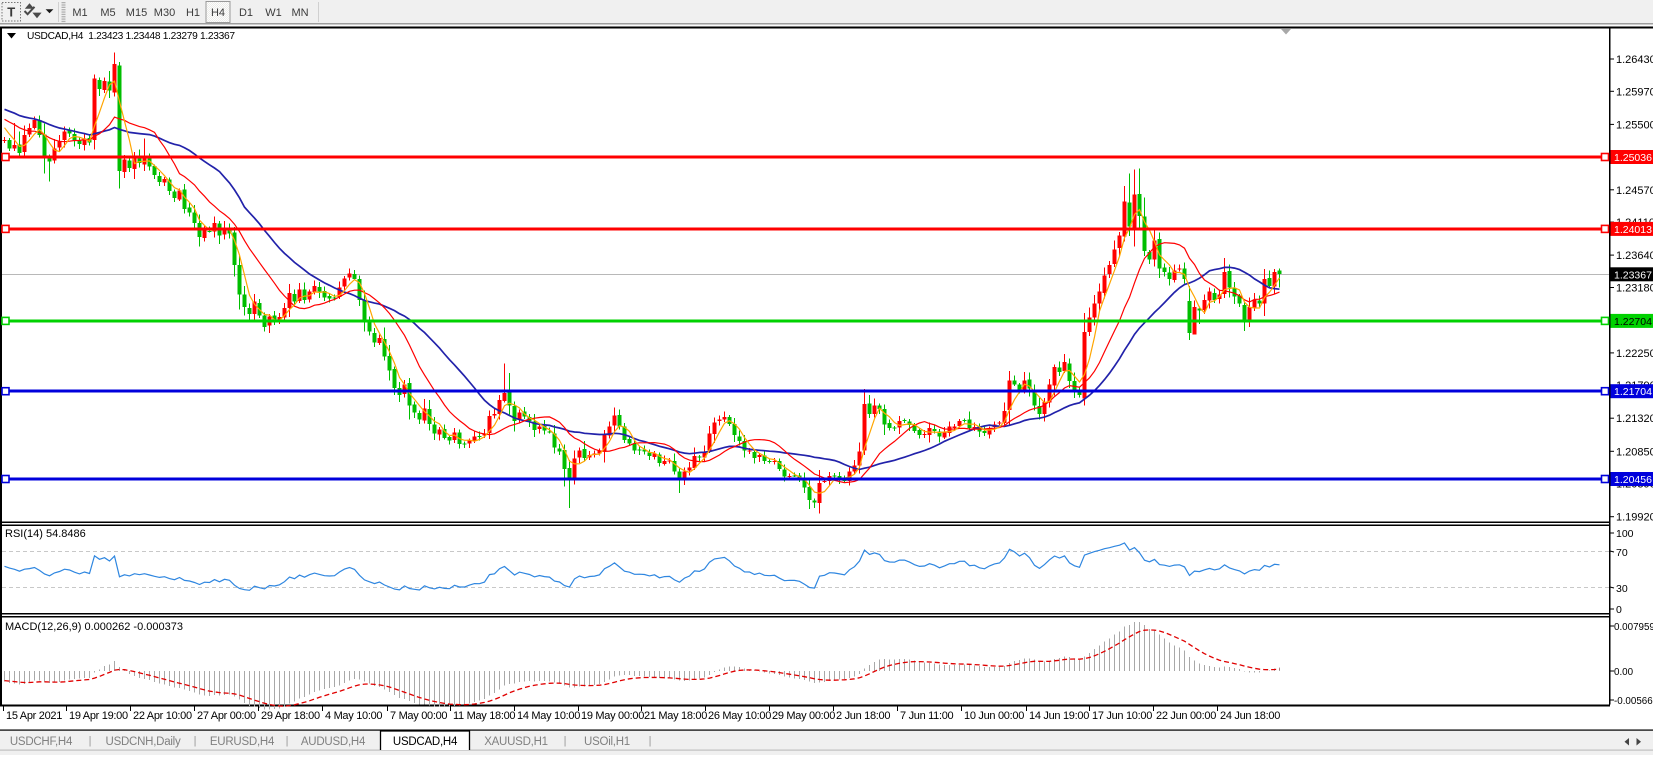 This screenshot has height=760, width=1653. Describe the element at coordinates (98, 716) in the screenshot. I see `svg-text: 19 Apr 19:00` at that location.